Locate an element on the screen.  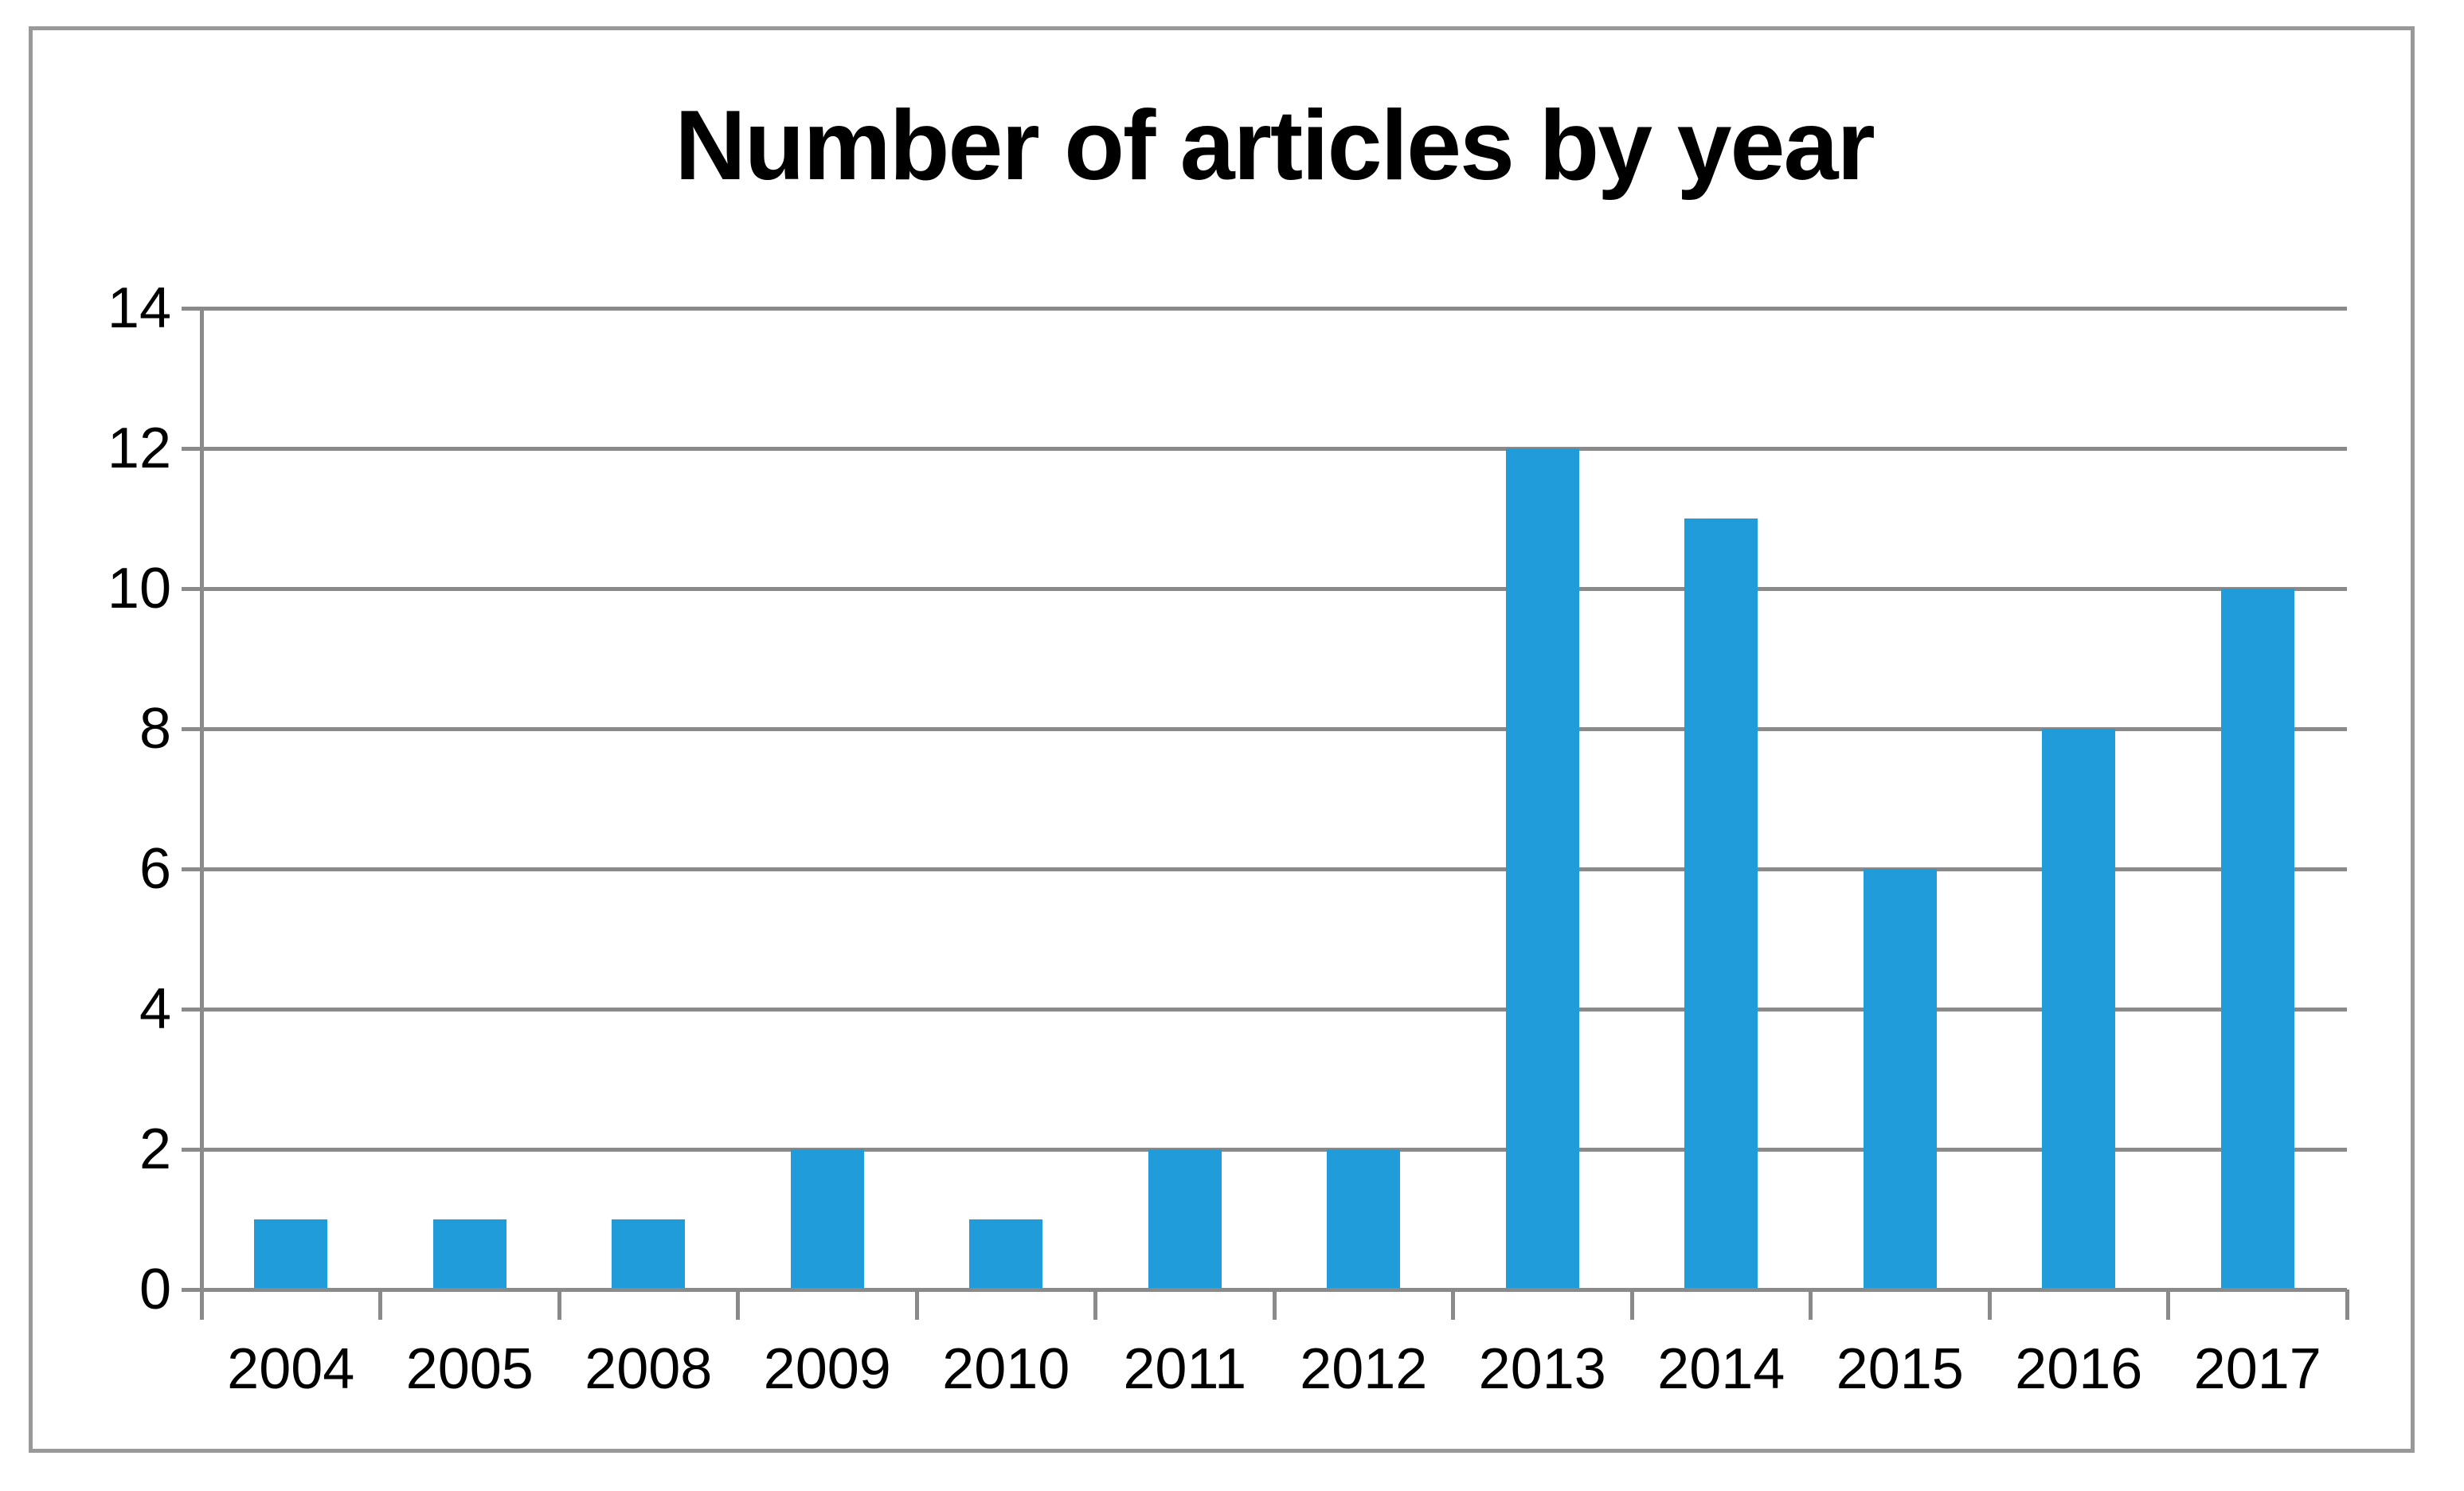
bar-2008 is located at coordinates (649, 1254).